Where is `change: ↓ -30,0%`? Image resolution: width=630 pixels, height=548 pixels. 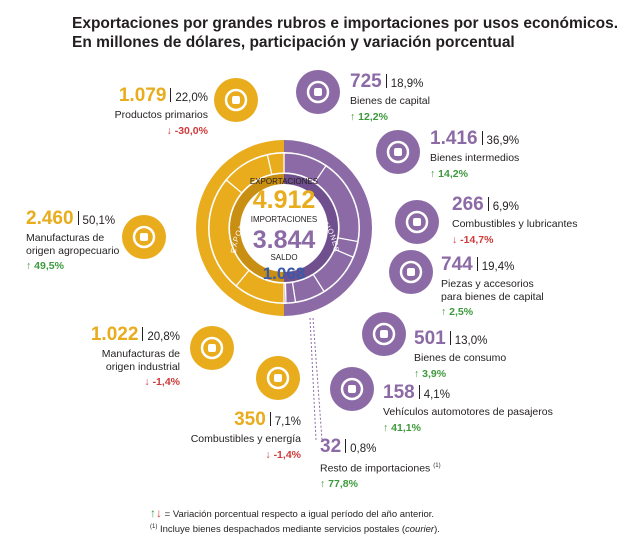
change: ↓ -30,0% is located at coordinates (187, 130).